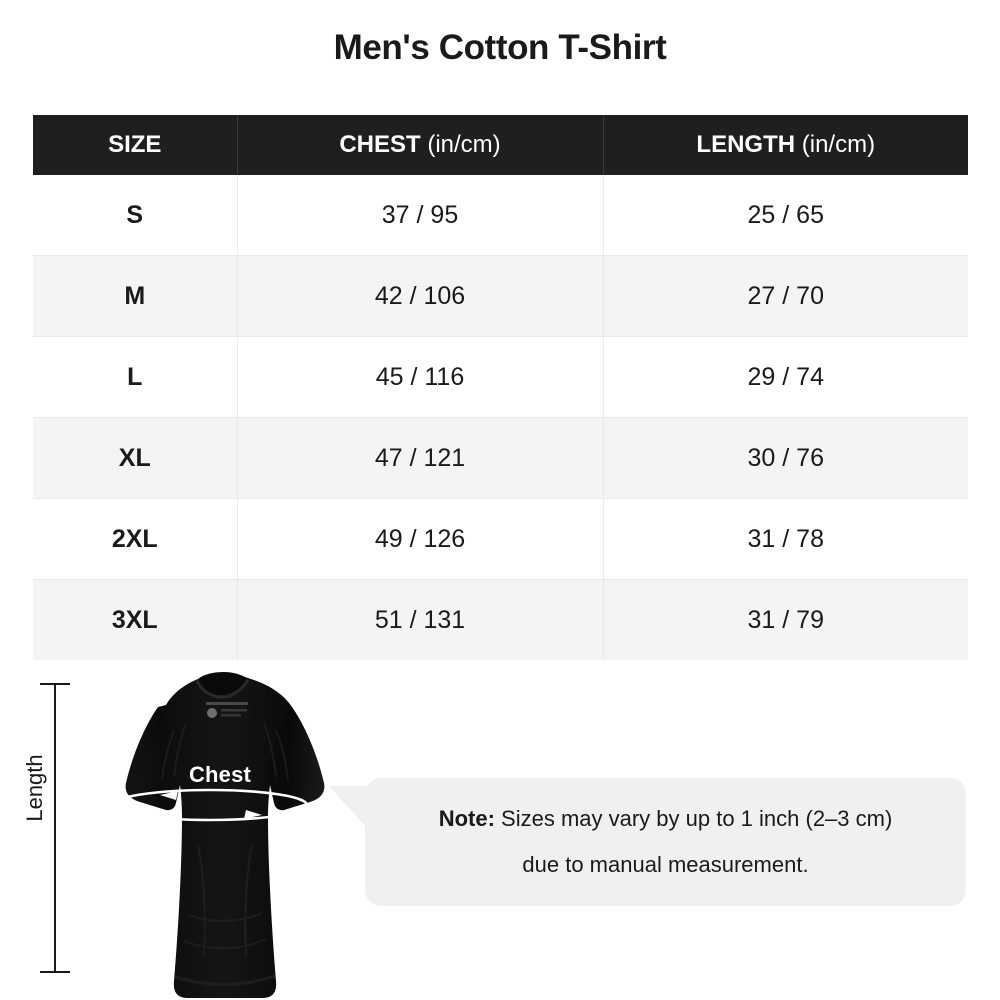 The height and width of the screenshot is (1000, 1000). I want to click on cell-size: S, so click(135, 215).